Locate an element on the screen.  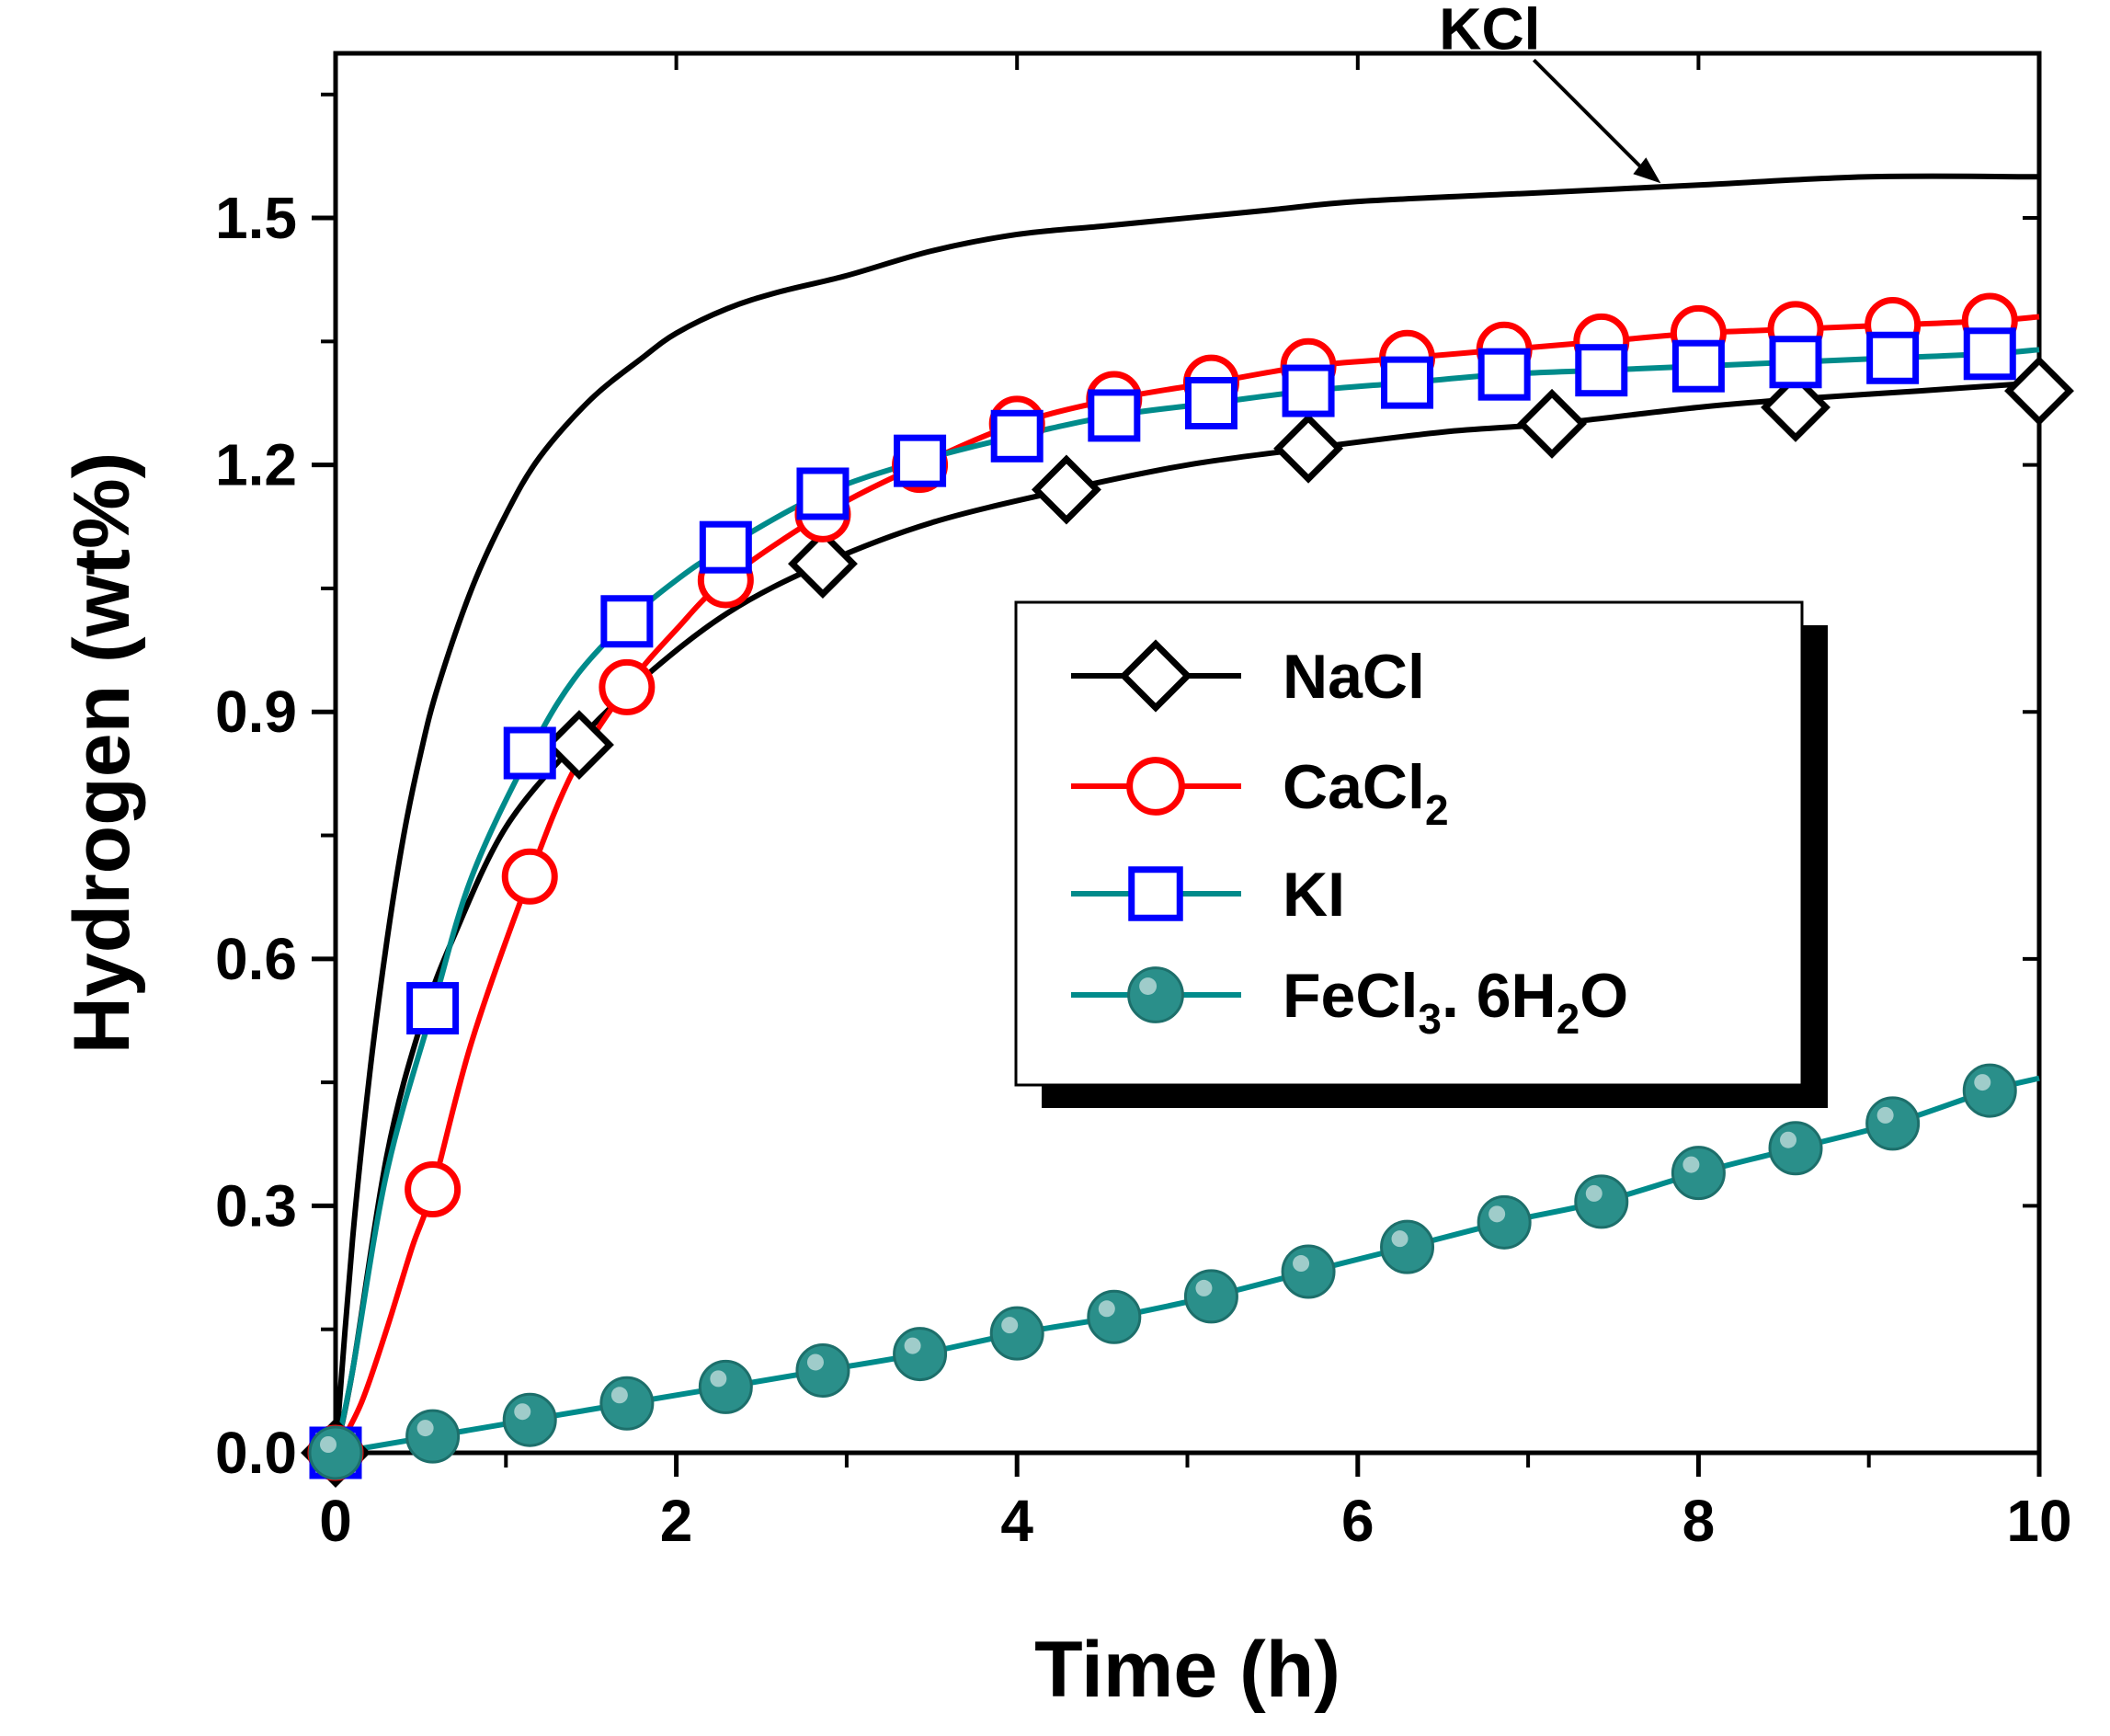
legend-label-fecl3-6h2o: FeCl3. 6H2O is located at coordinates (1456, 1002).